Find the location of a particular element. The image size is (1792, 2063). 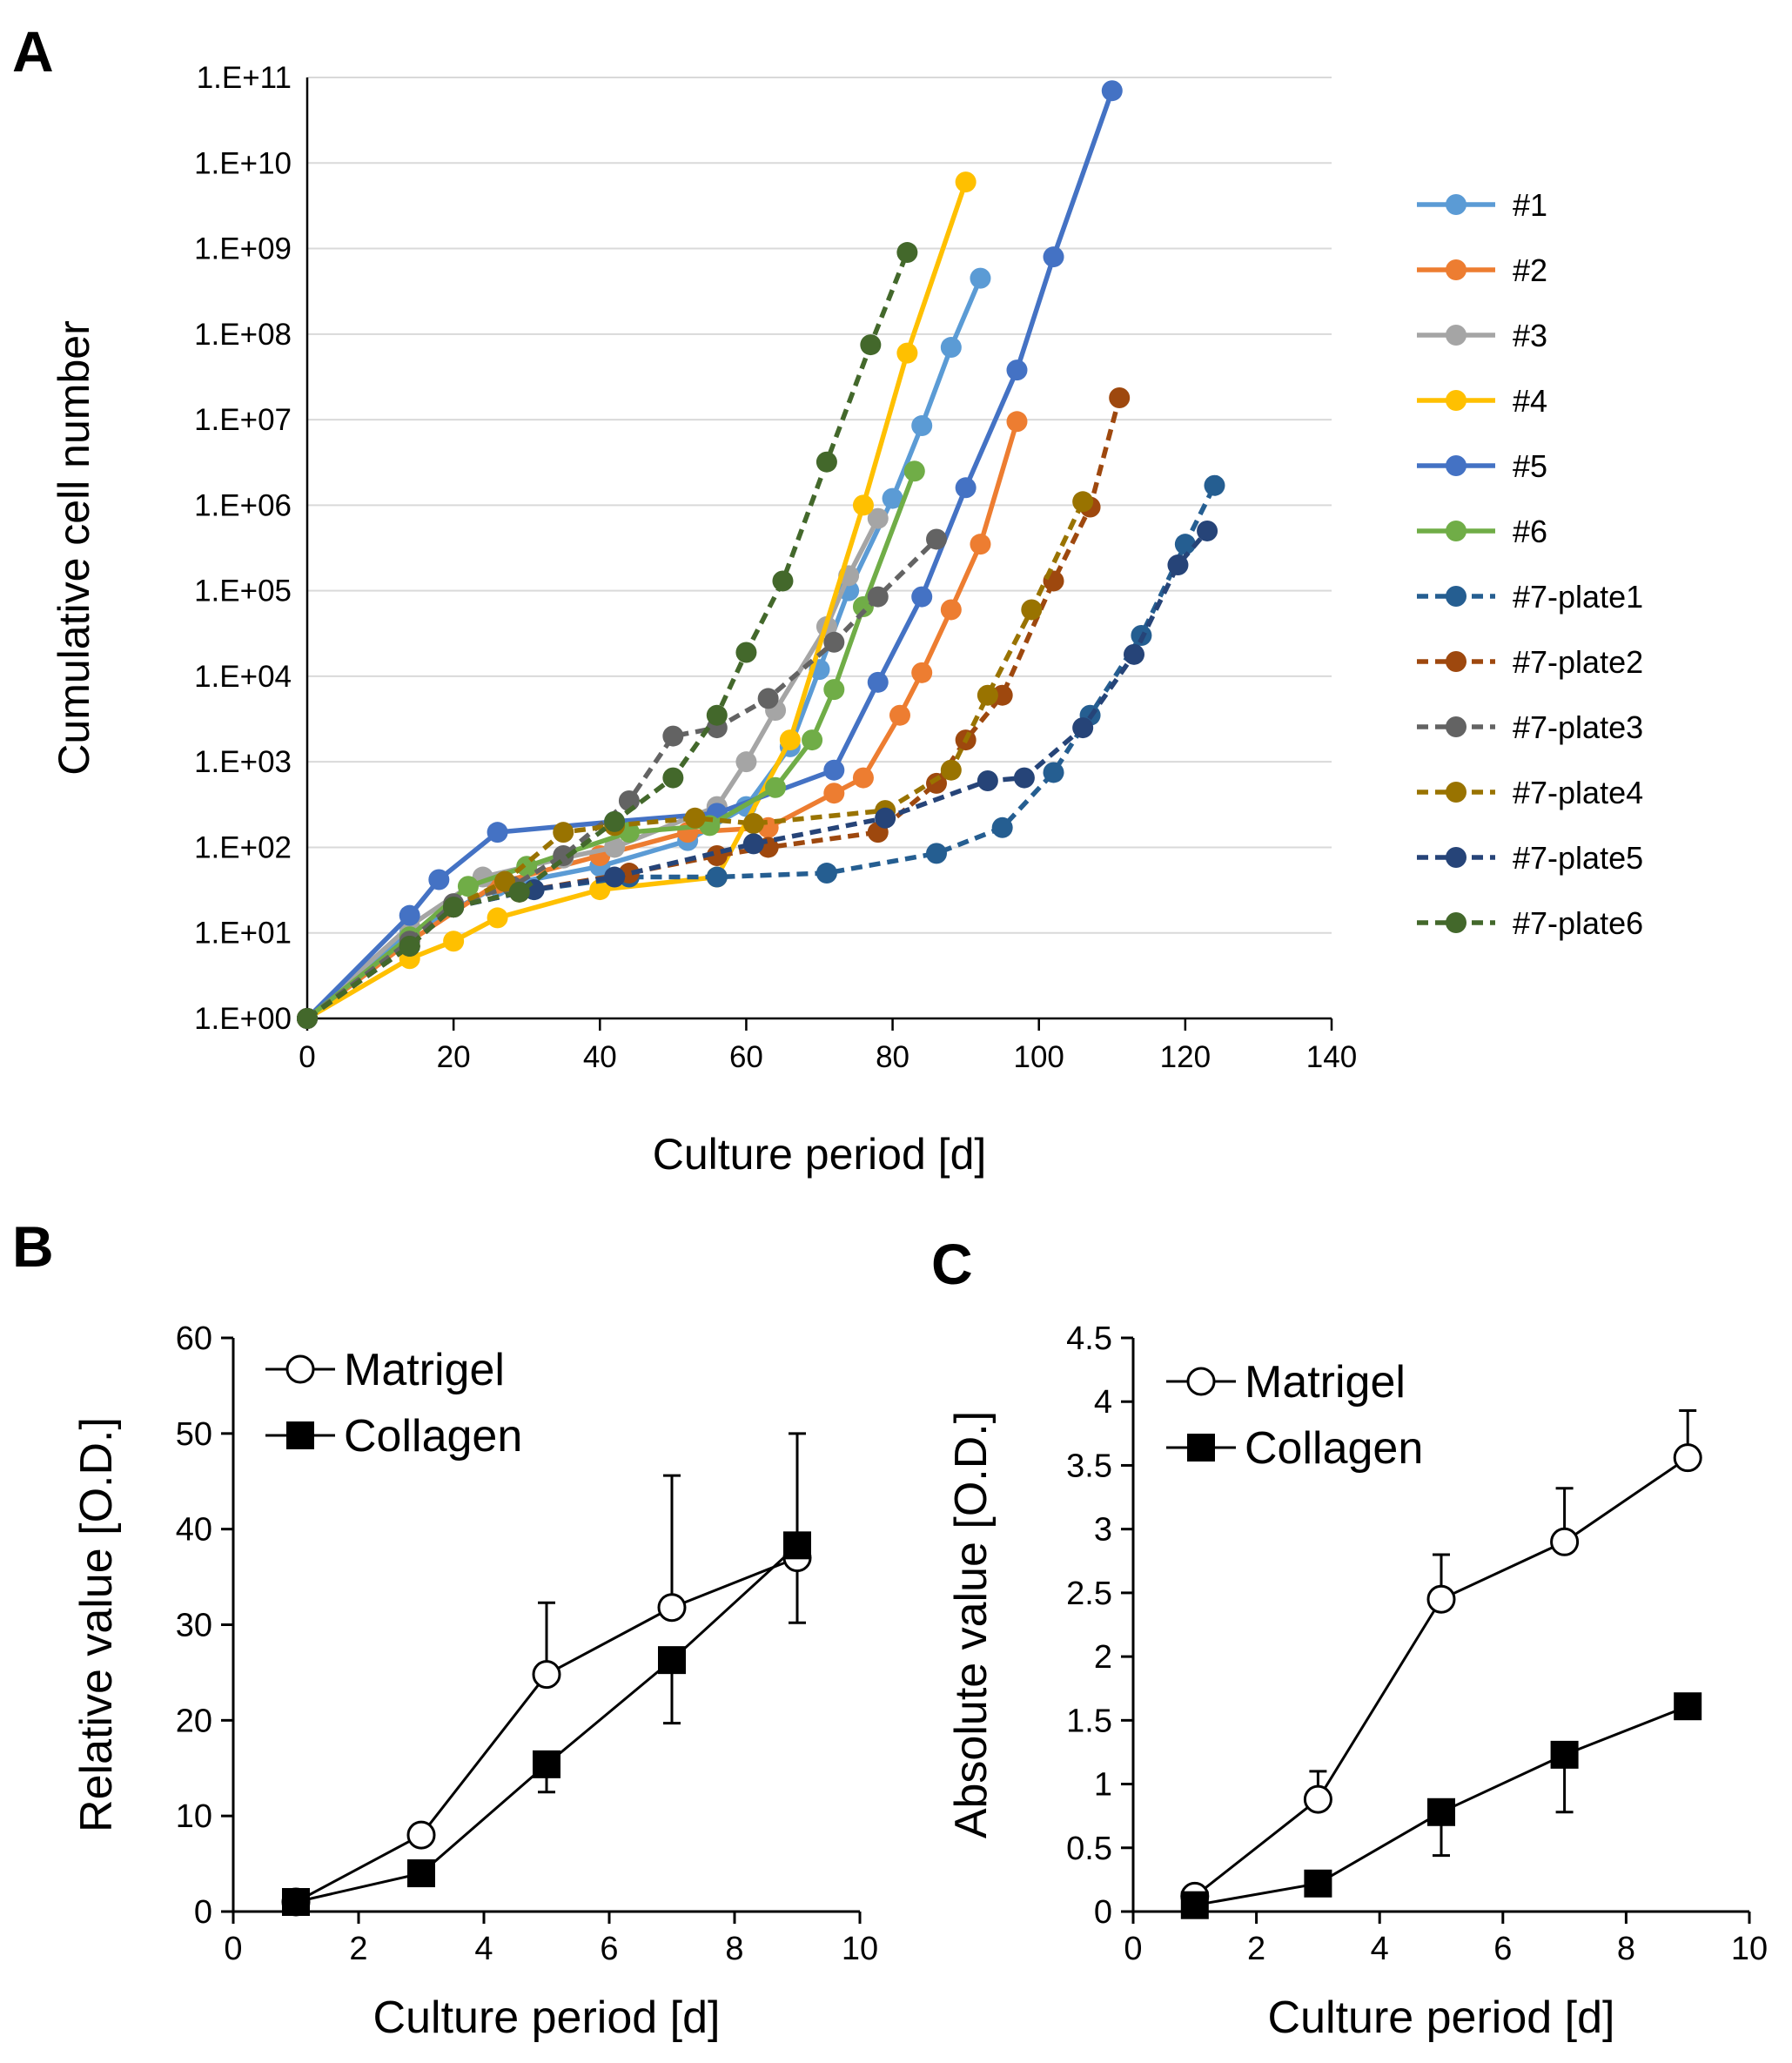

legend-label: #7-plate1 is located at coordinates (1578, 597).